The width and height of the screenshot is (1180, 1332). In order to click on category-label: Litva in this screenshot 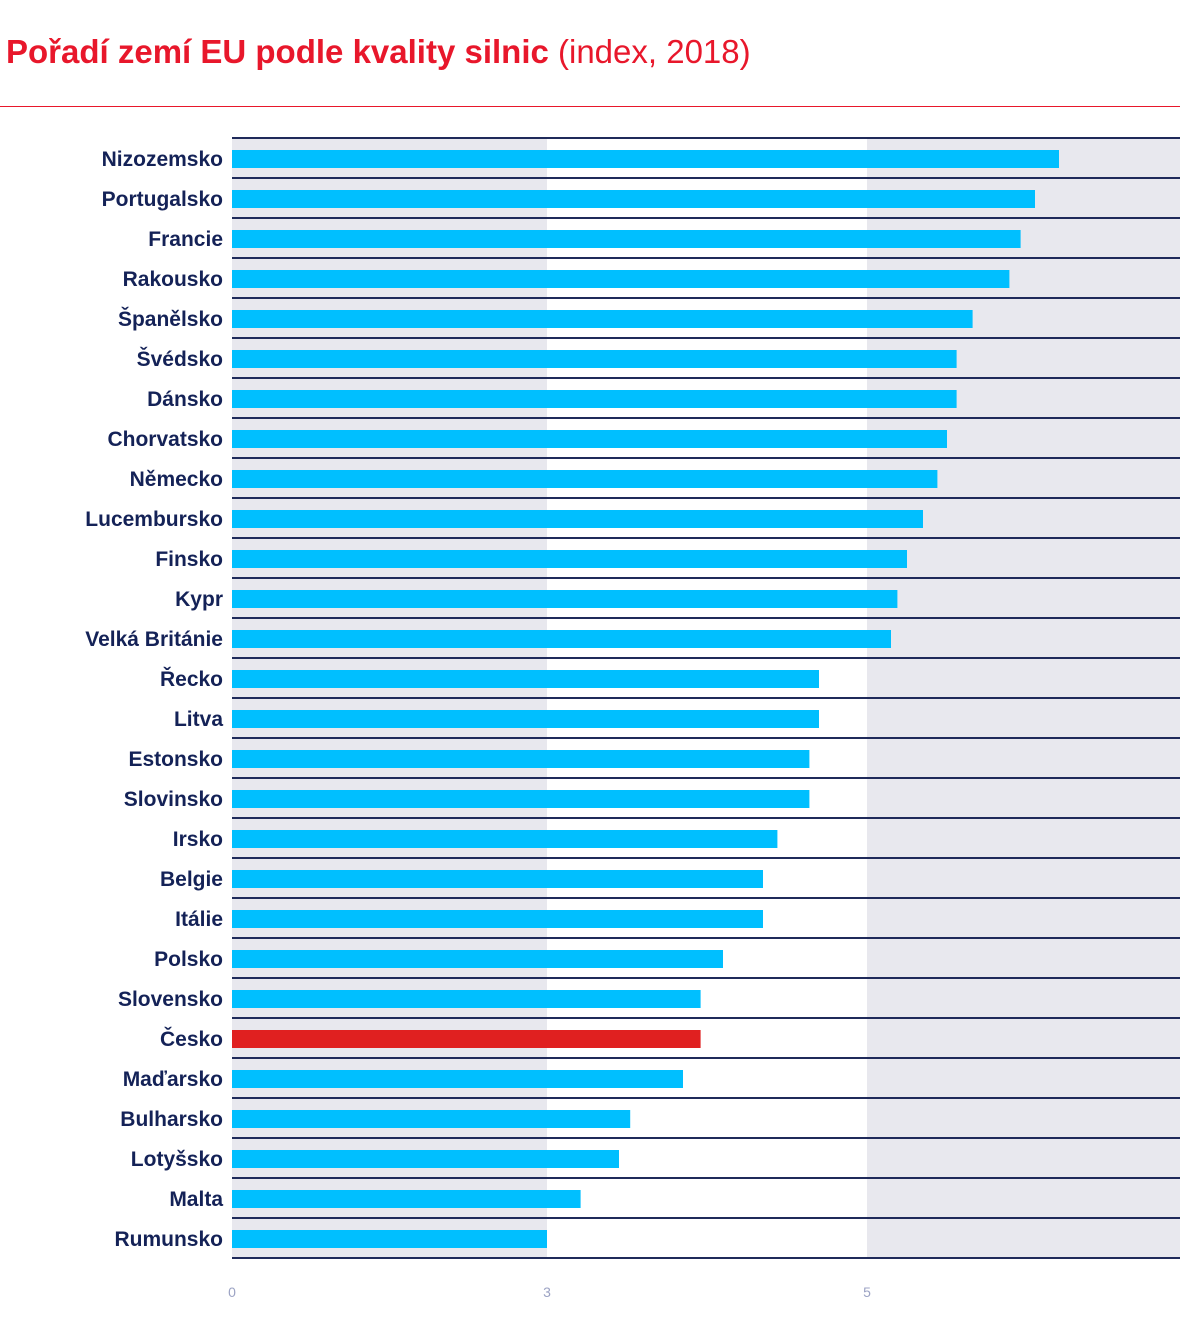, I will do `click(198, 719)`.